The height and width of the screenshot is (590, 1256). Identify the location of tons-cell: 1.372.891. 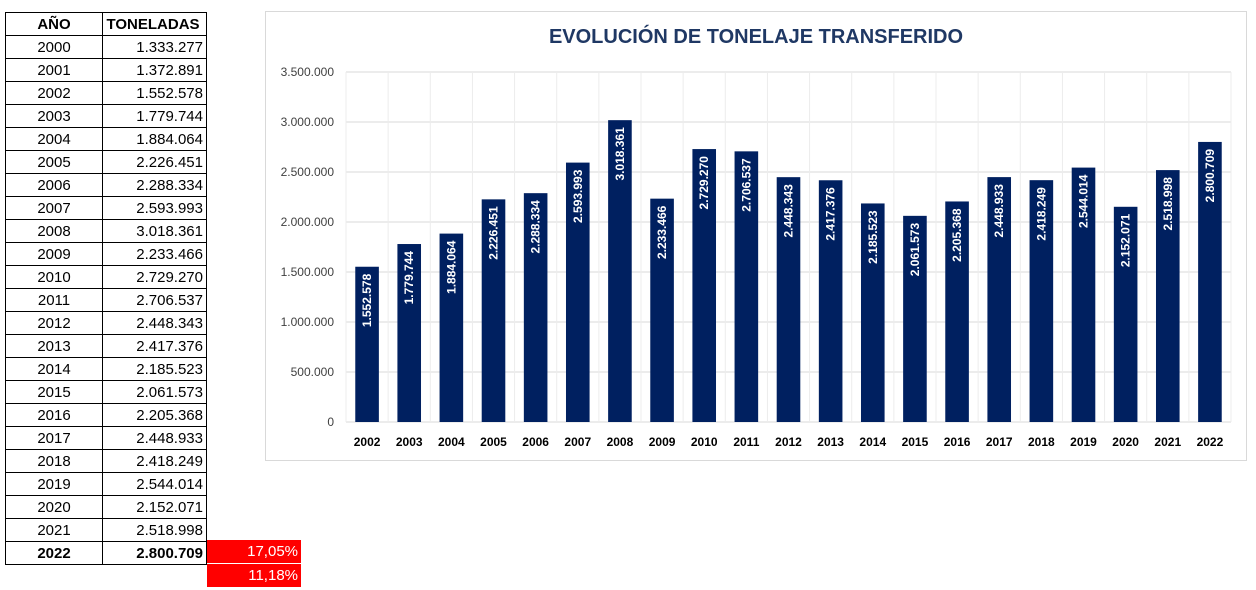
(154, 70).